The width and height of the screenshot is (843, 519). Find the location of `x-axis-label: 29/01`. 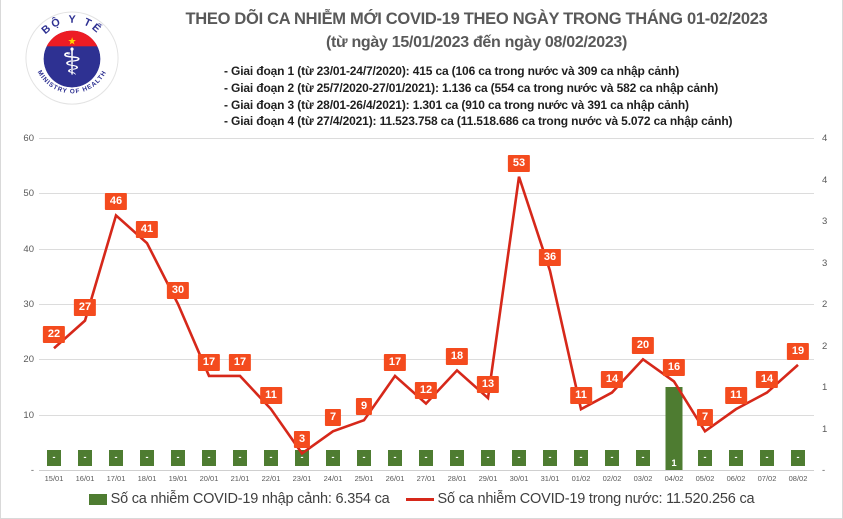

x-axis-label: 29/01 is located at coordinates (488, 478).